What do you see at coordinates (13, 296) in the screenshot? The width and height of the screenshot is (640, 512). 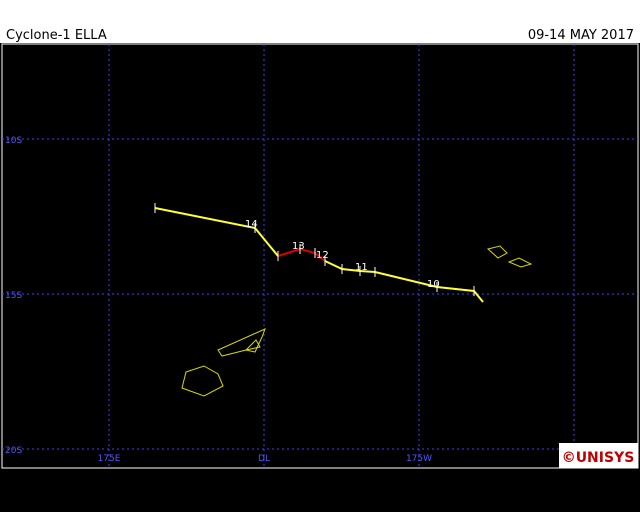 I see `lat-label: 15S` at bounding box center [13, 296].